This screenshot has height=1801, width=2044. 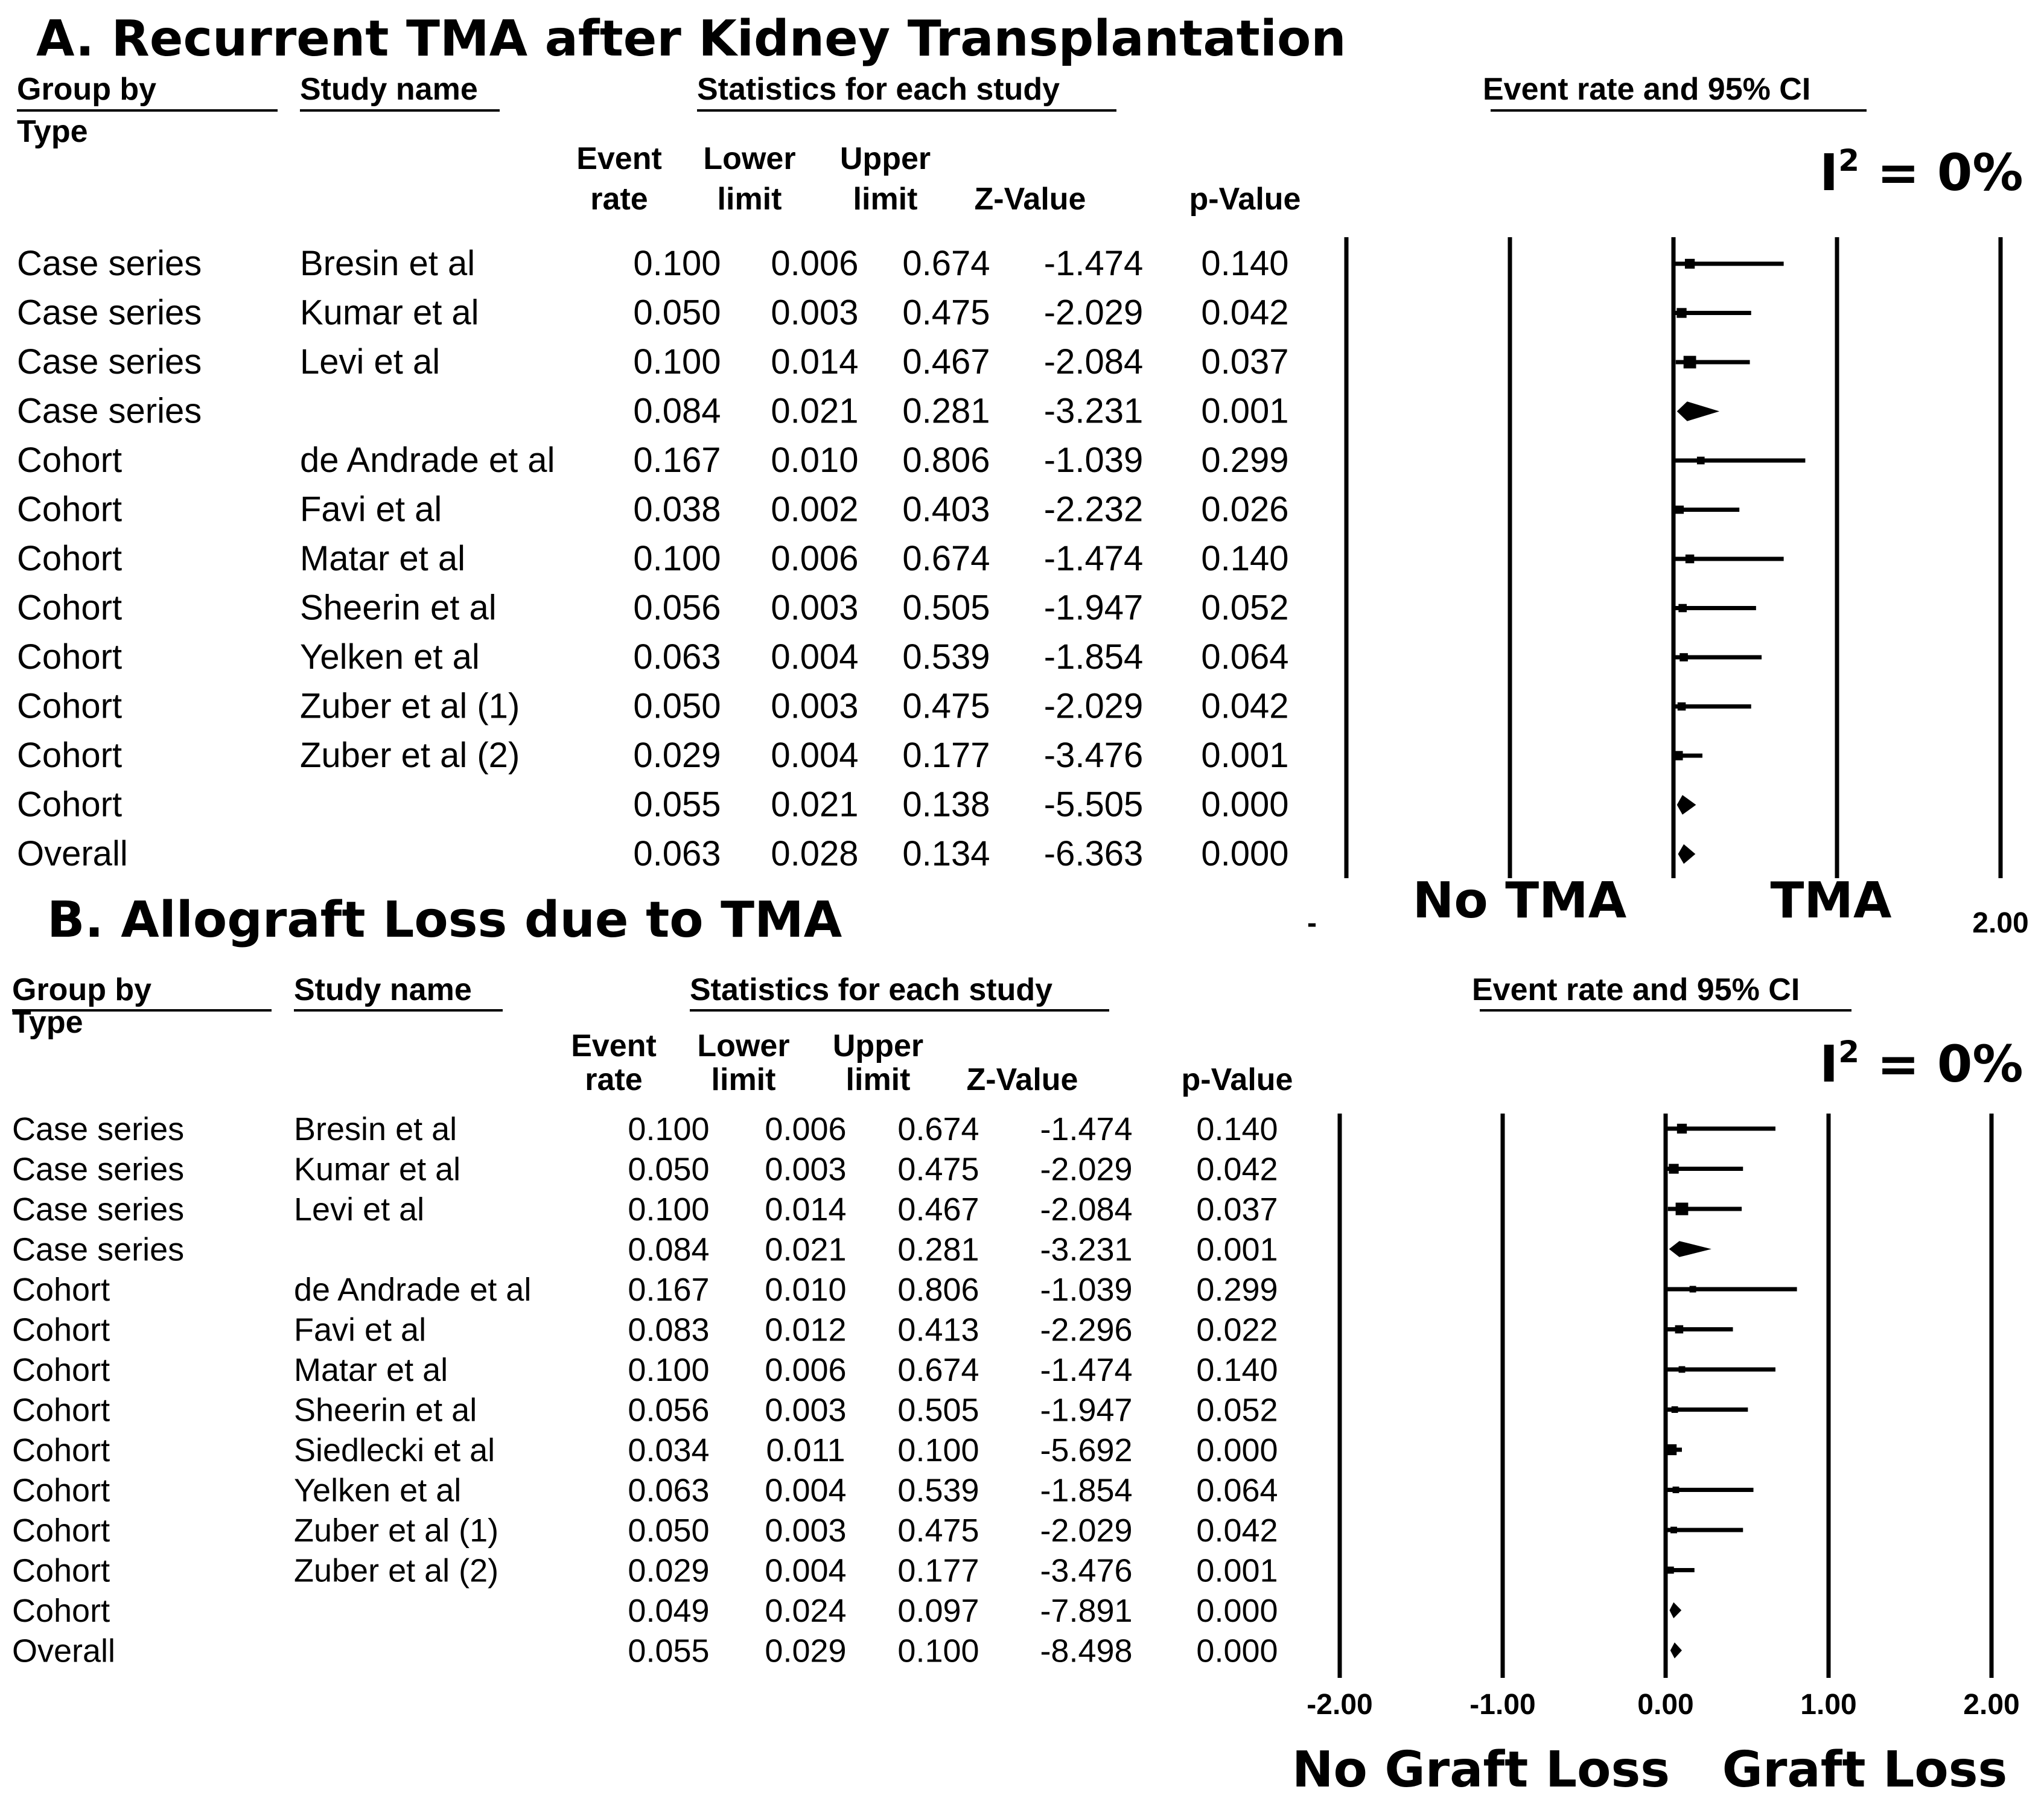 I want to click on event-rate-cell: 0.084, so click(x=677, y=411).